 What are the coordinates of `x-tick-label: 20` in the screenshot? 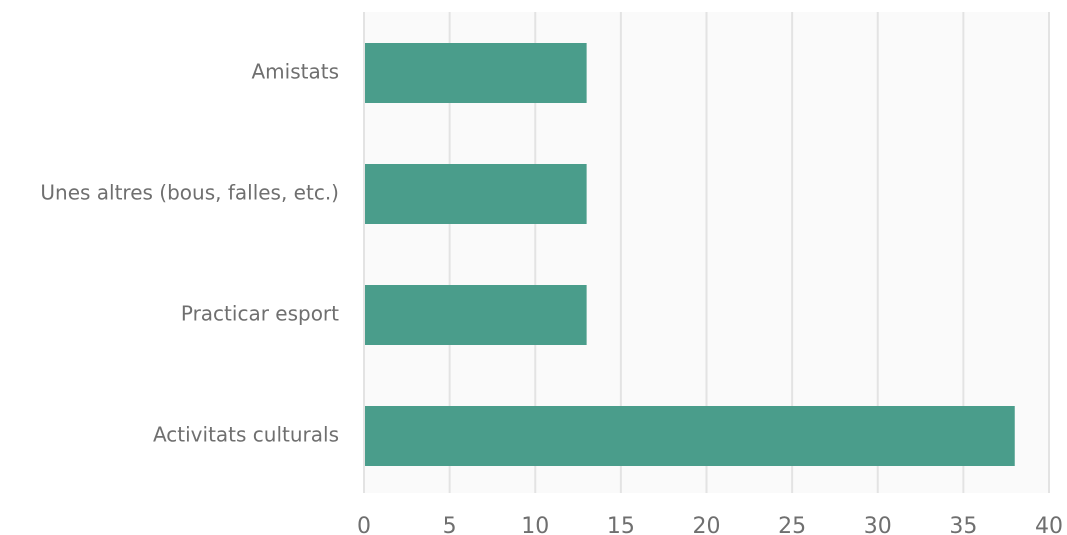 It's located at (707, 524).